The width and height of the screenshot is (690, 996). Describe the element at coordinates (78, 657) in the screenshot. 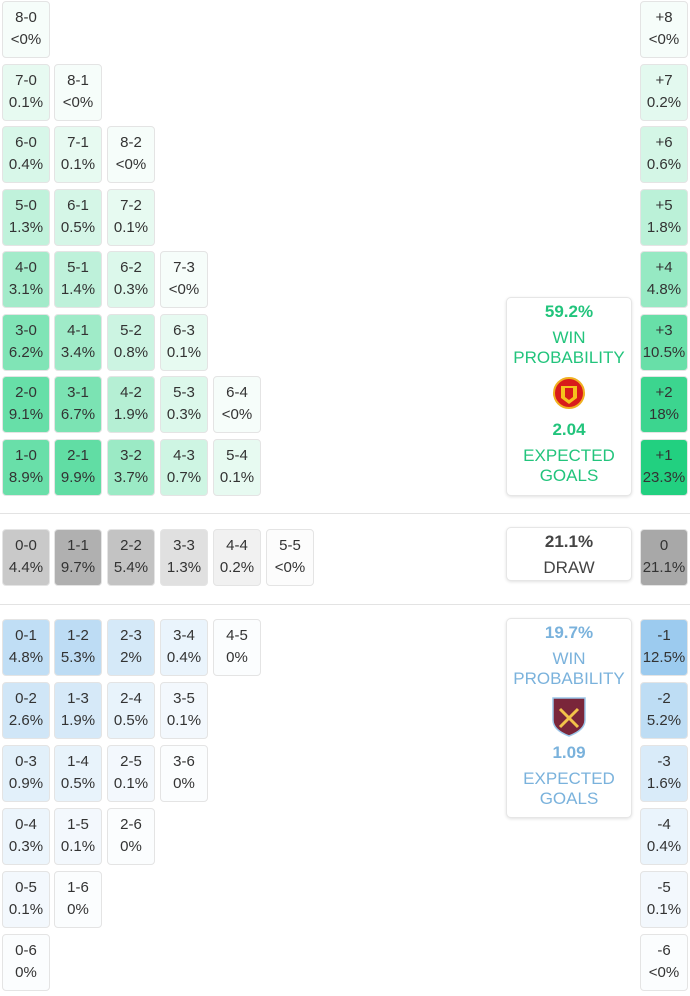

I see `cell-pct: 5.3%` at that location.